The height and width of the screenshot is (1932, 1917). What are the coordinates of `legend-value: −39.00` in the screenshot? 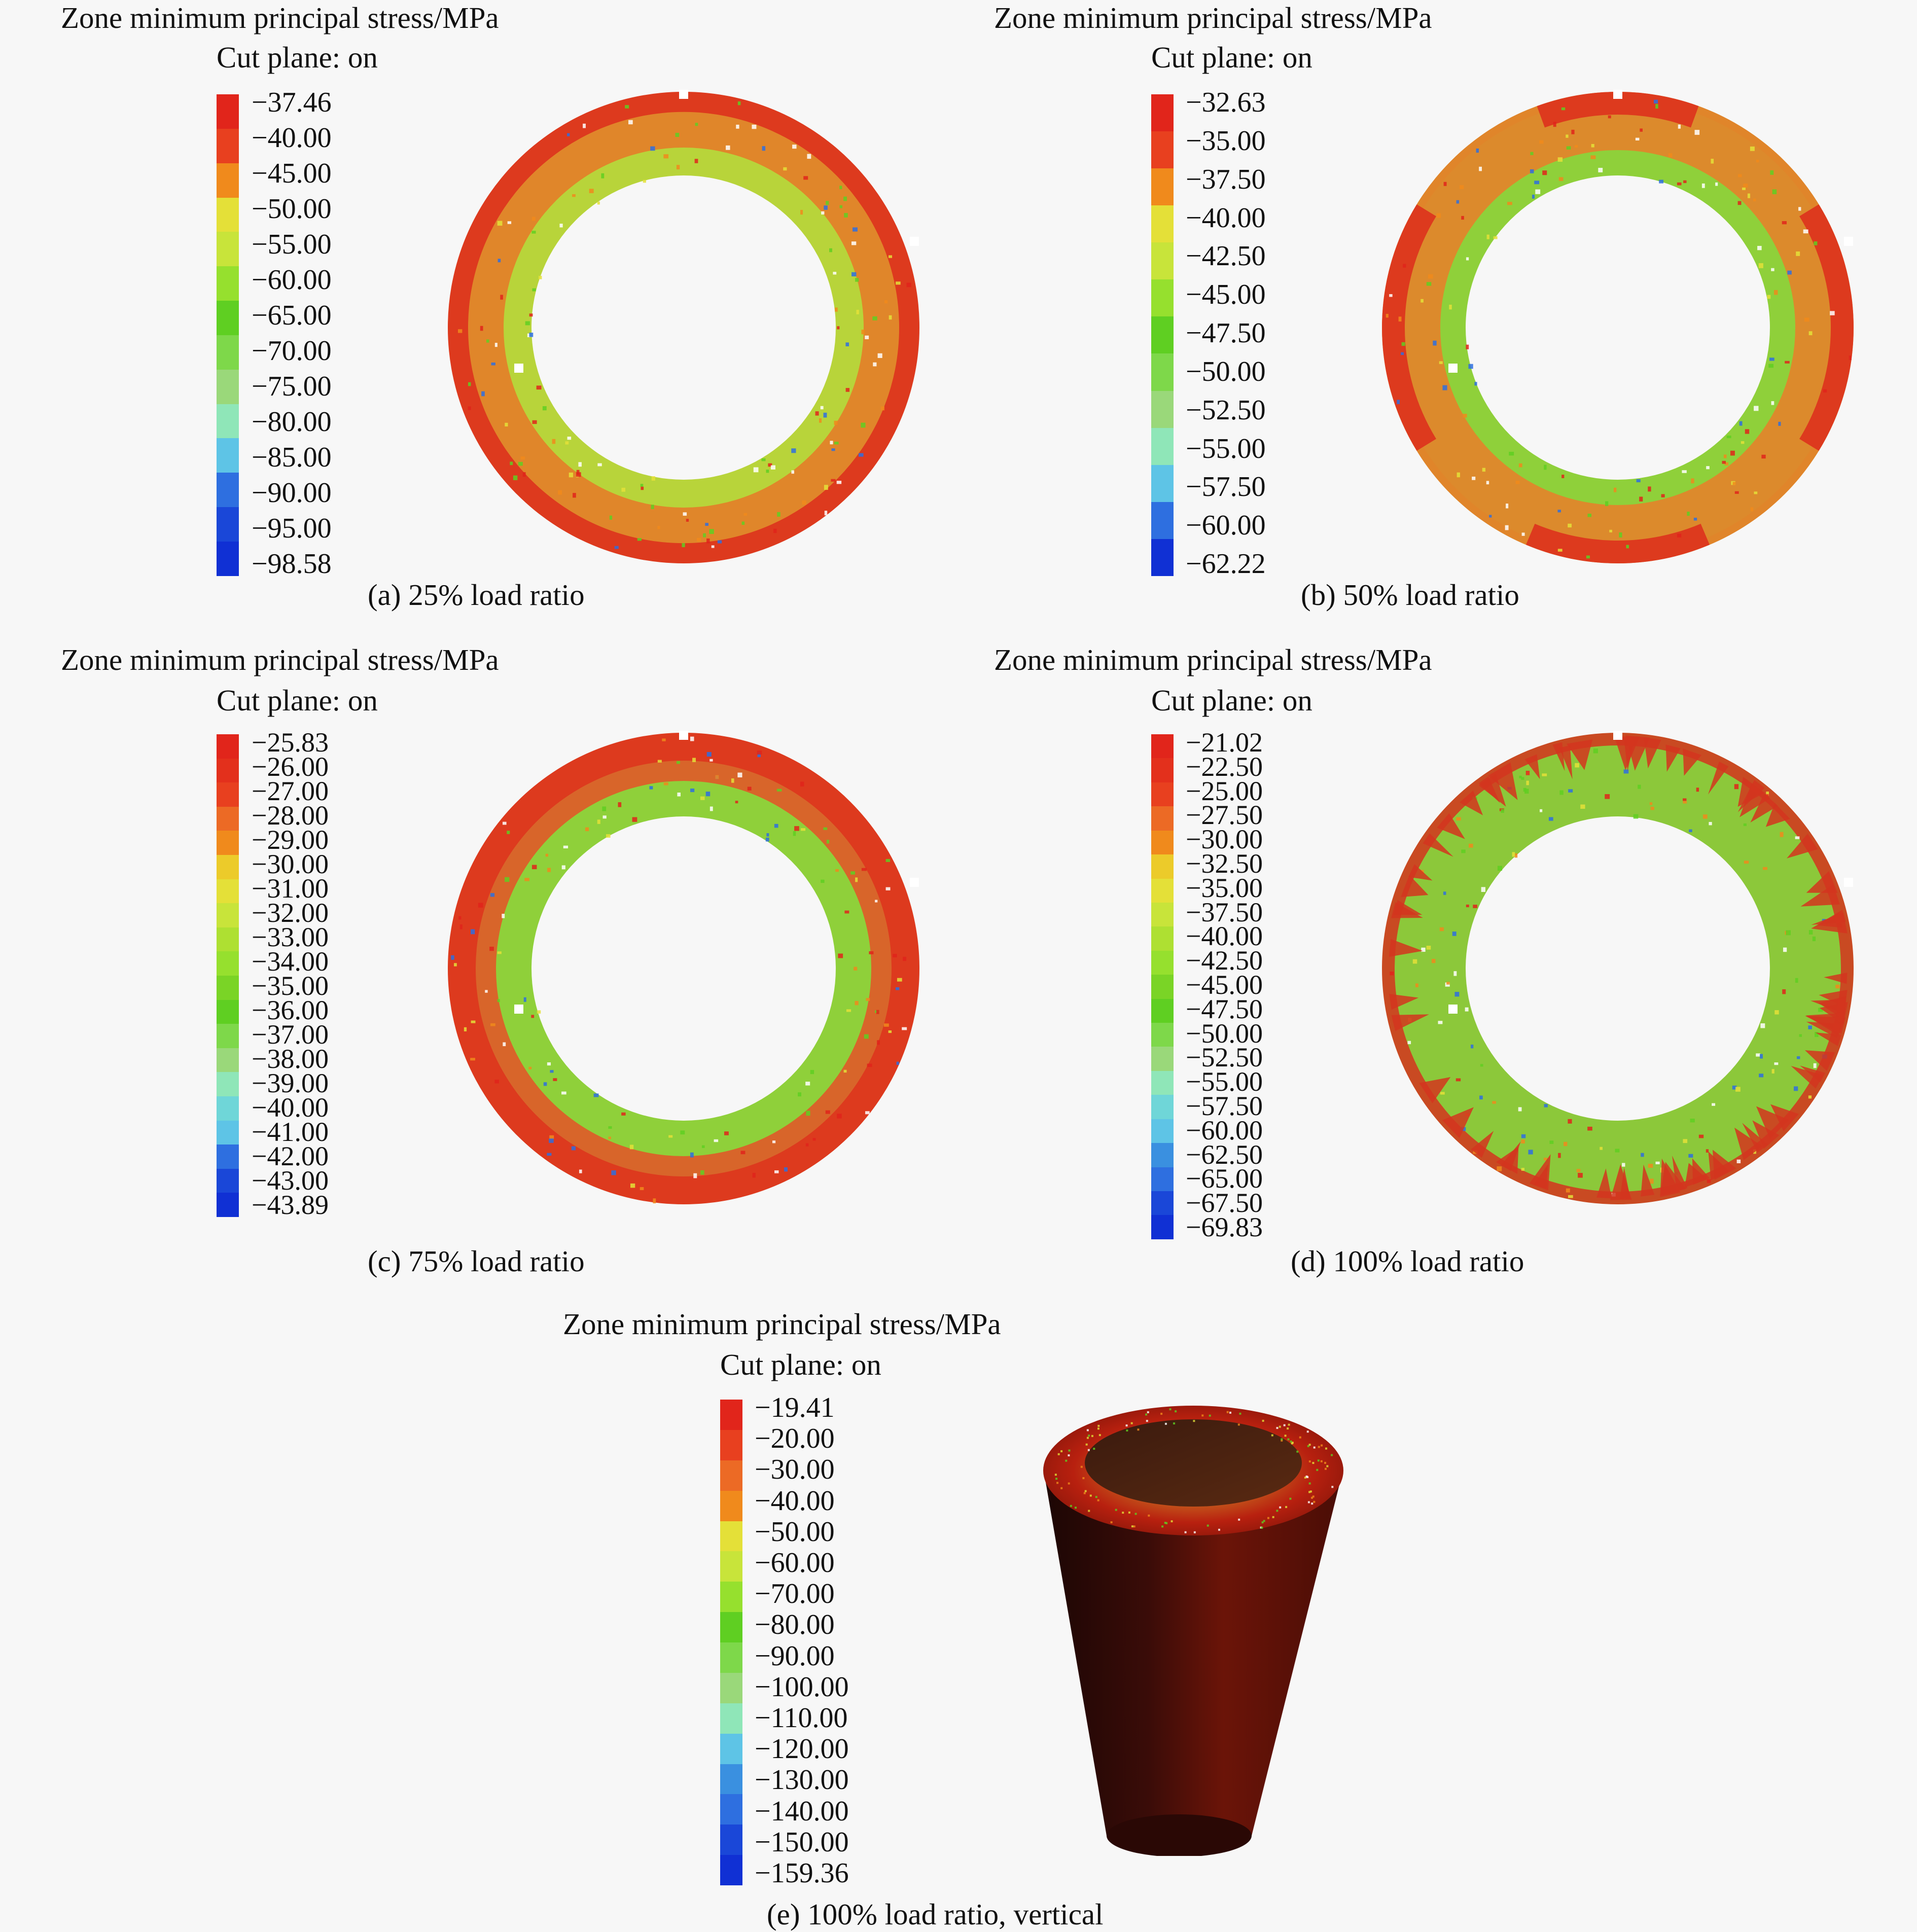 It's located at (290, 1083).